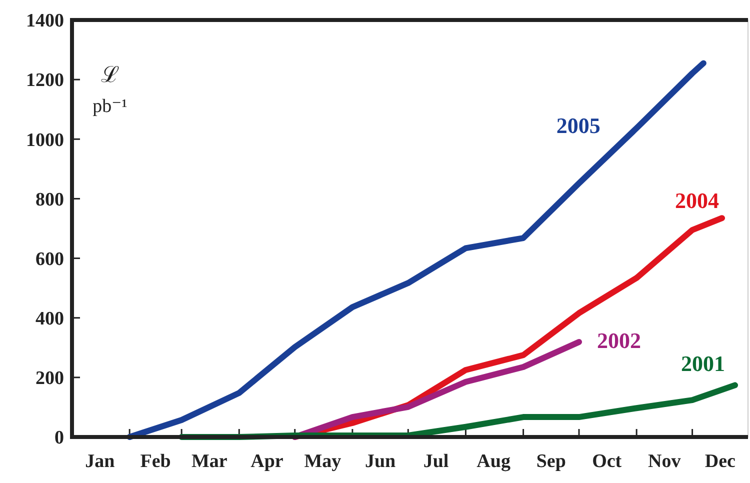 This screenshot has width=750, height=483. I want to click on x-tick-label: Aug, so click(493, 461).